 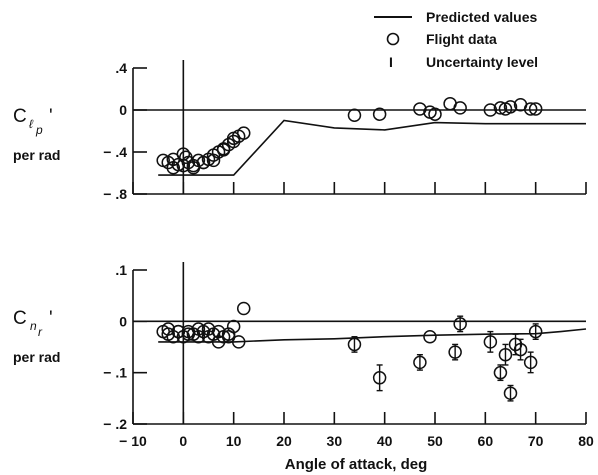 What do you see at coordinates (115, 424) in the screenshot?
I see `y-tick-label: − .2` at bounding box center [115, 424].